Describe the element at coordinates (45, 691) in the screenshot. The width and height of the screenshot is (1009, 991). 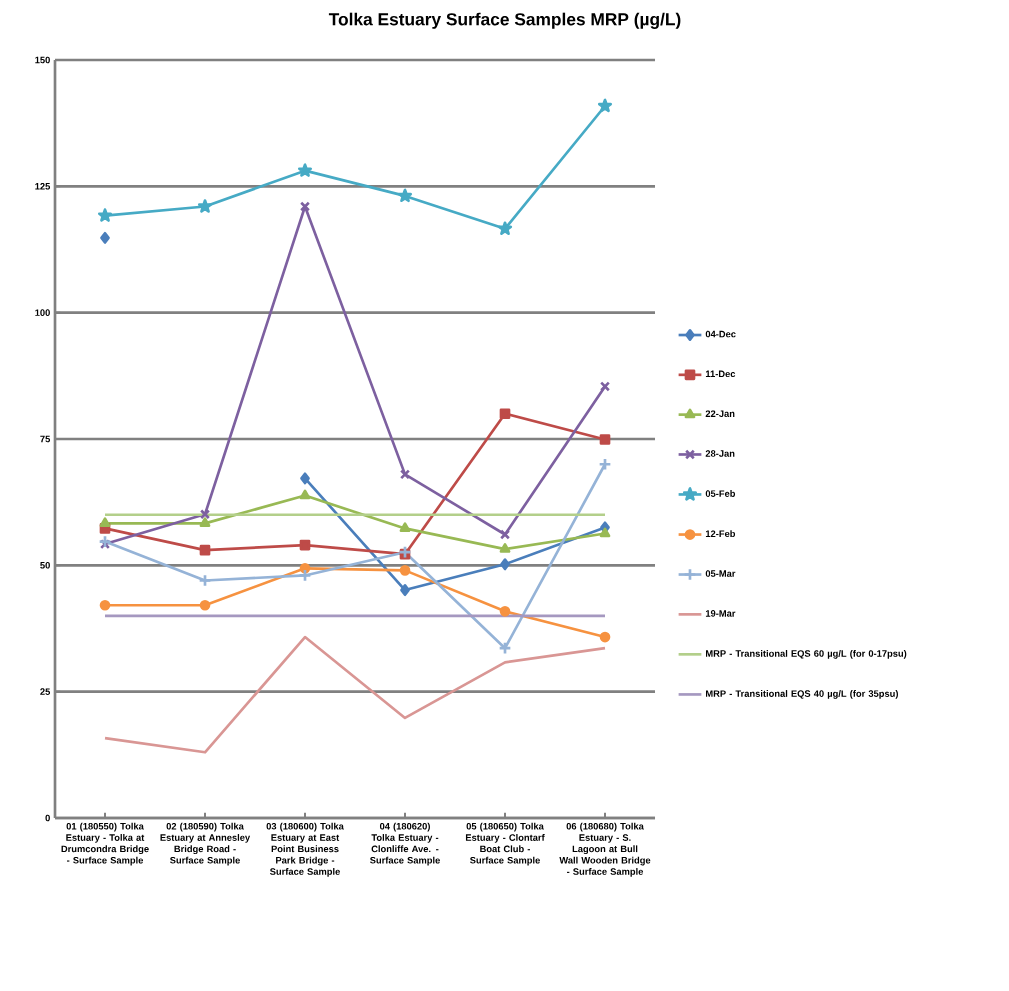
I see `y-tick-label: 25` at that location.